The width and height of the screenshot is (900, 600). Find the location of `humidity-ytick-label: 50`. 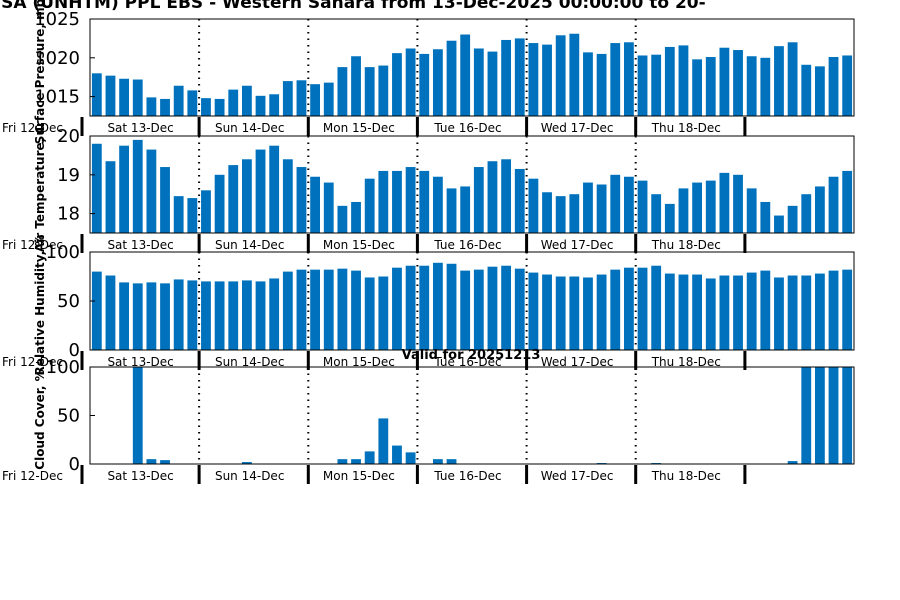

humidity-ytick-label: 50 is located at coordinates (68, 301).